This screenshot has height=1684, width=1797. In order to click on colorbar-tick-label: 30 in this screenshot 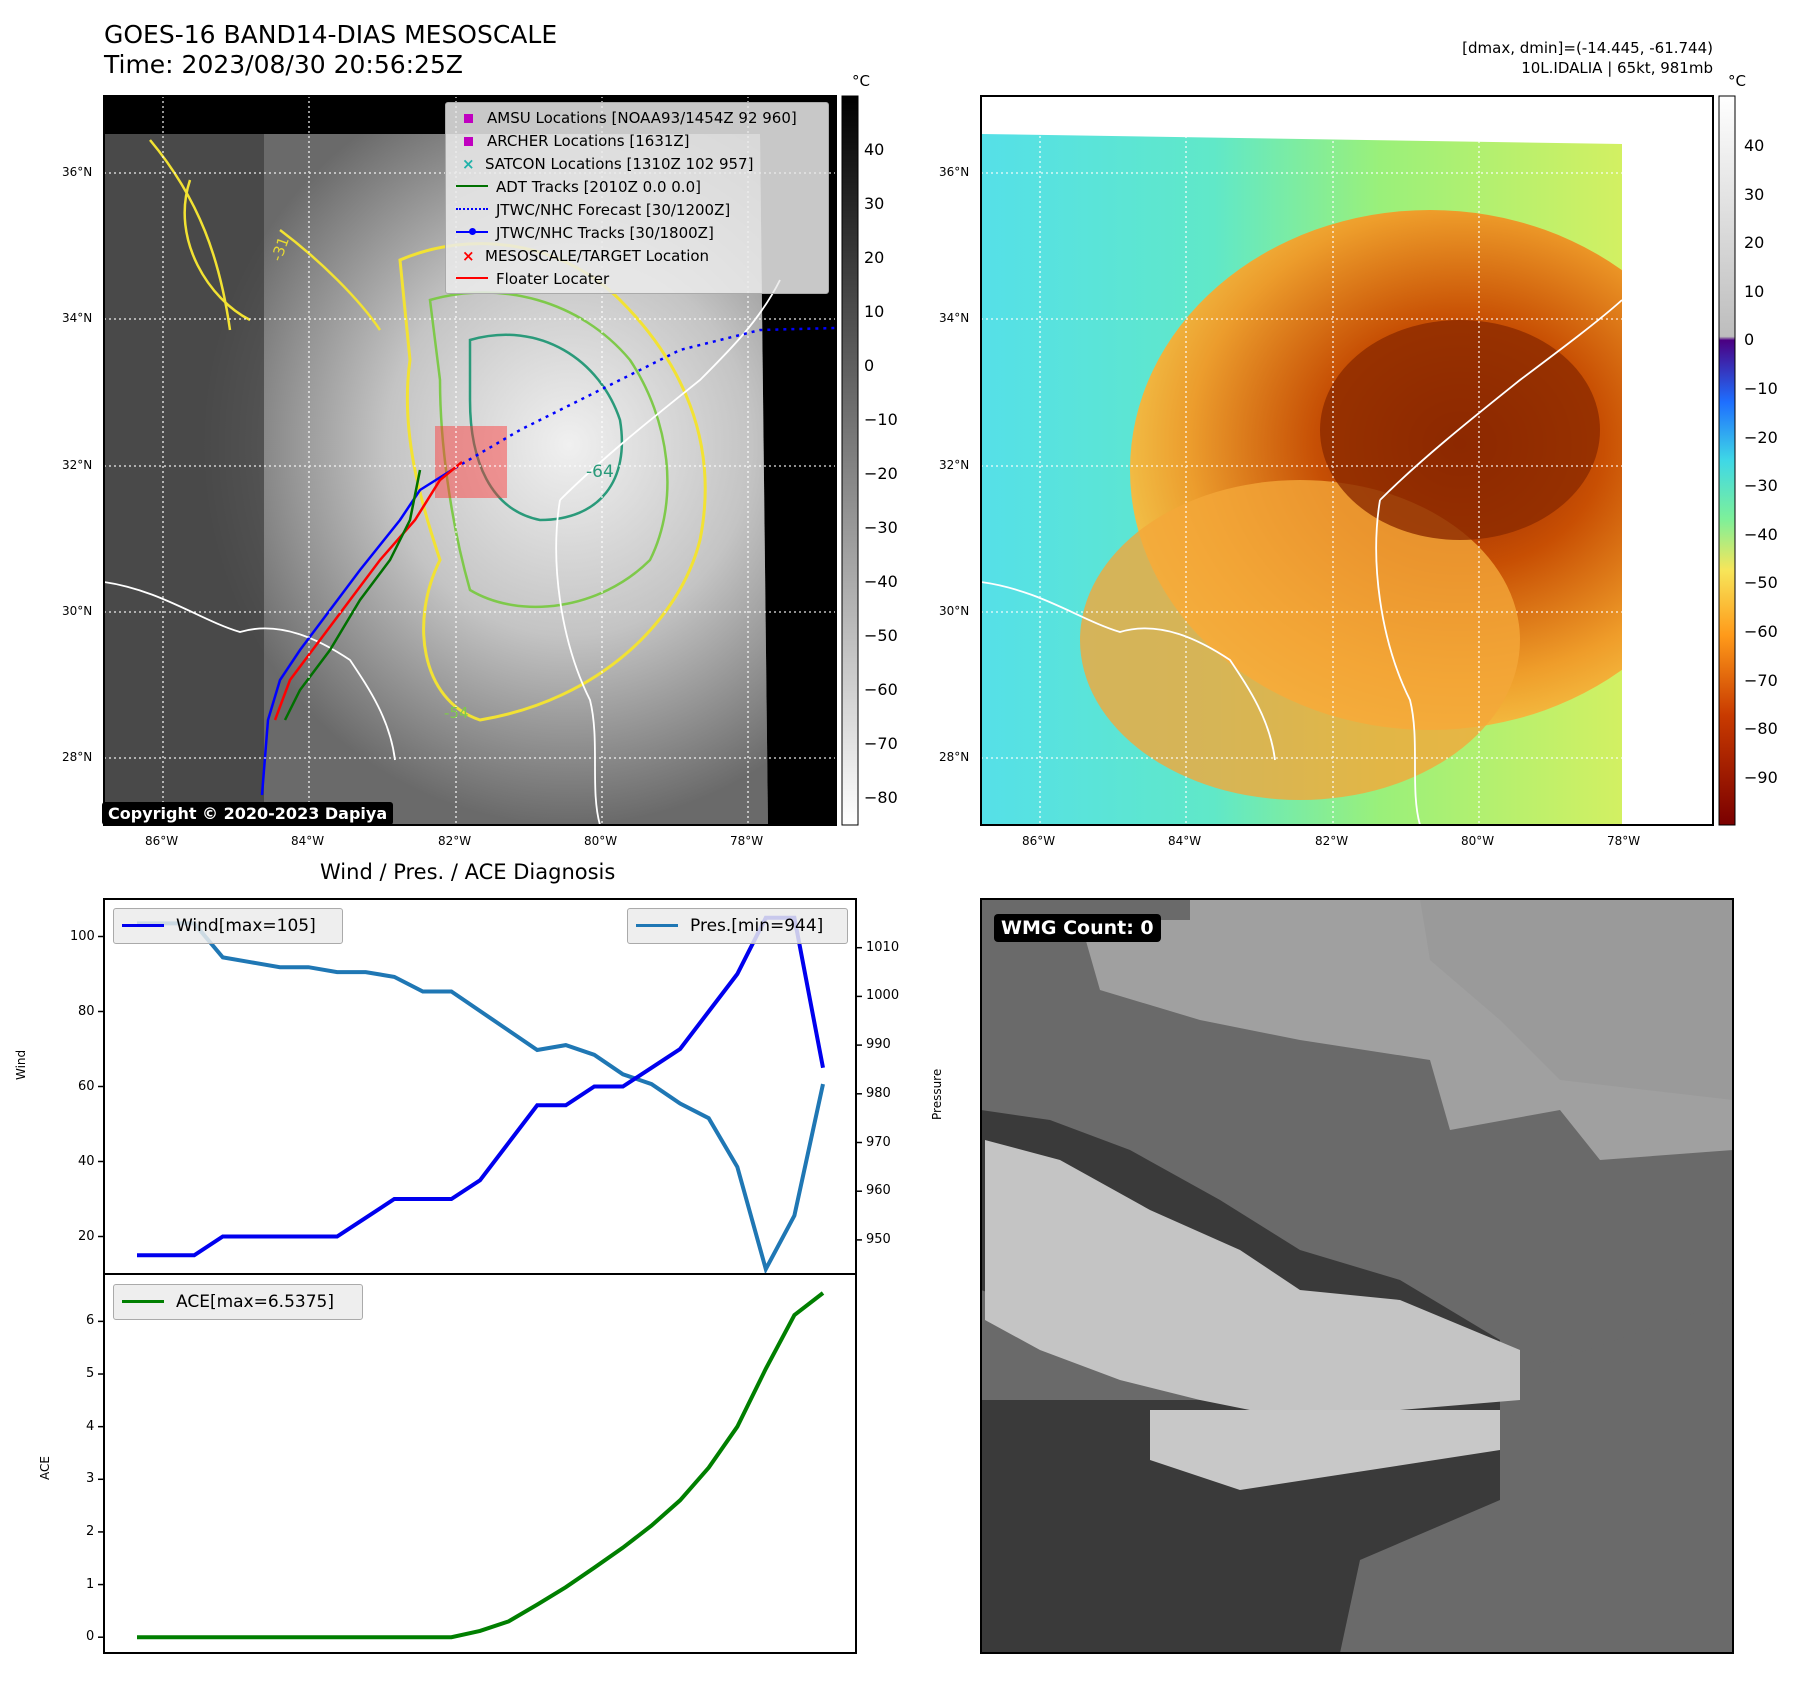, I will do `click(1754, 194)`.